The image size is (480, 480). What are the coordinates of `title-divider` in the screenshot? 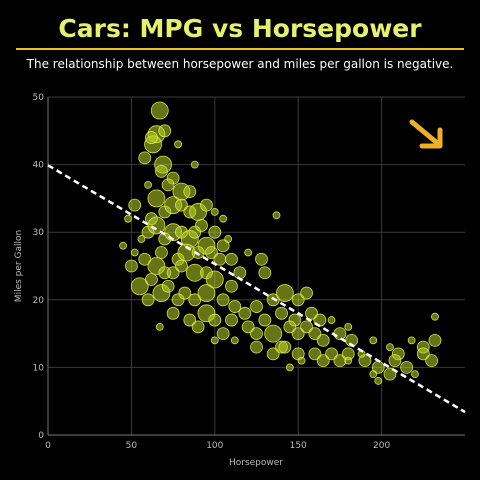 It's located at (240, 49).